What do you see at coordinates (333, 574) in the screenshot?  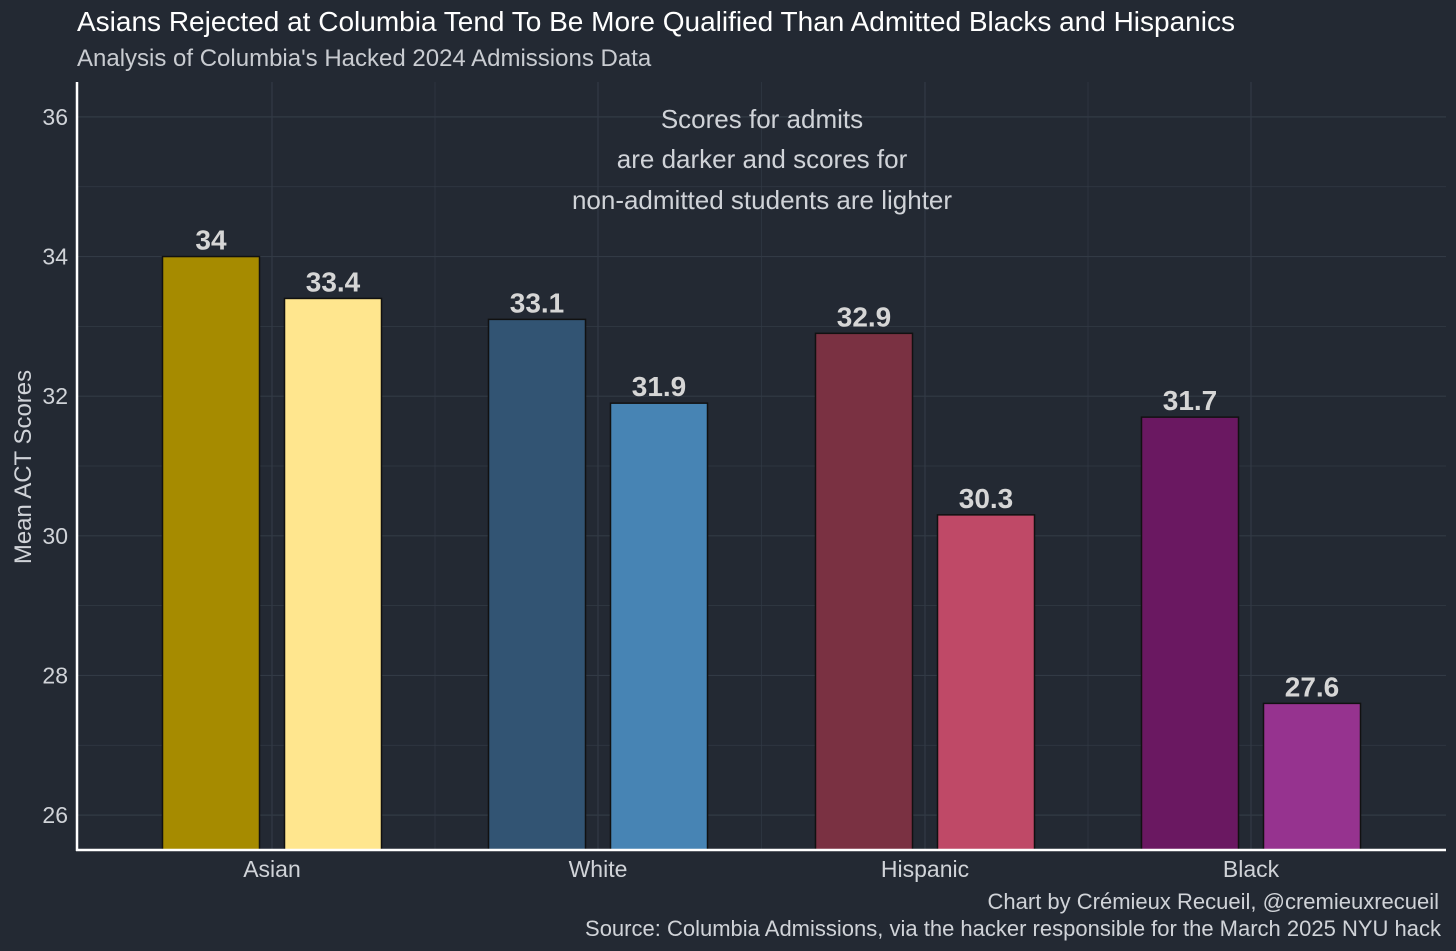 I see `bar-asian-not-admitted` at bounding box center [333, 574].